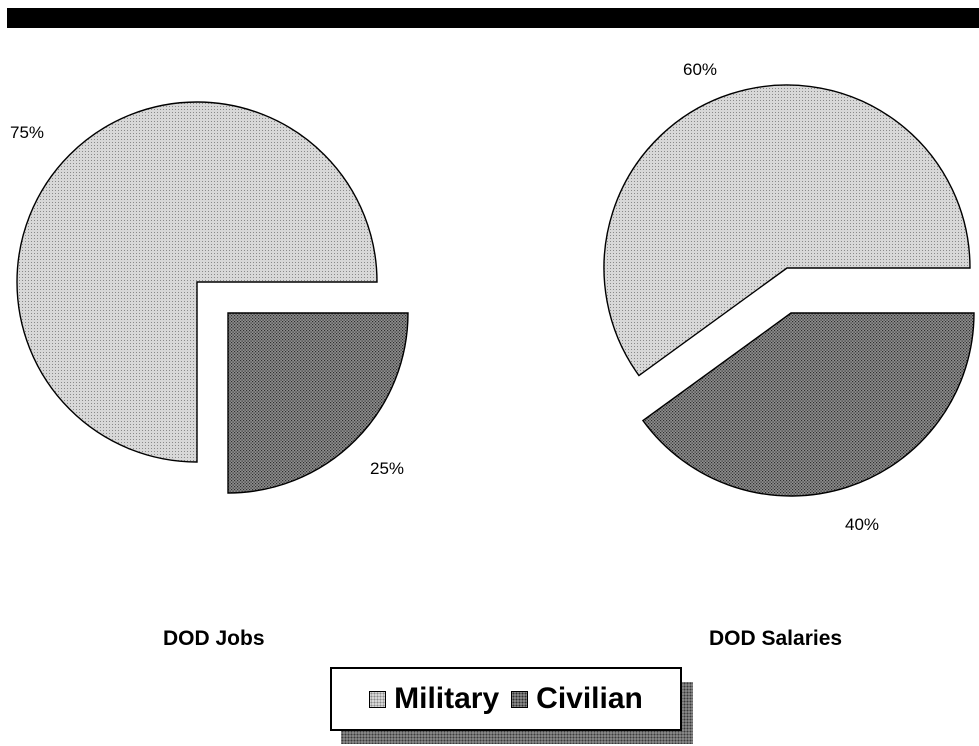 The height and width of the screenshot is (746, 979). I want to click on data-label-military: 60%, so click(700, 69).